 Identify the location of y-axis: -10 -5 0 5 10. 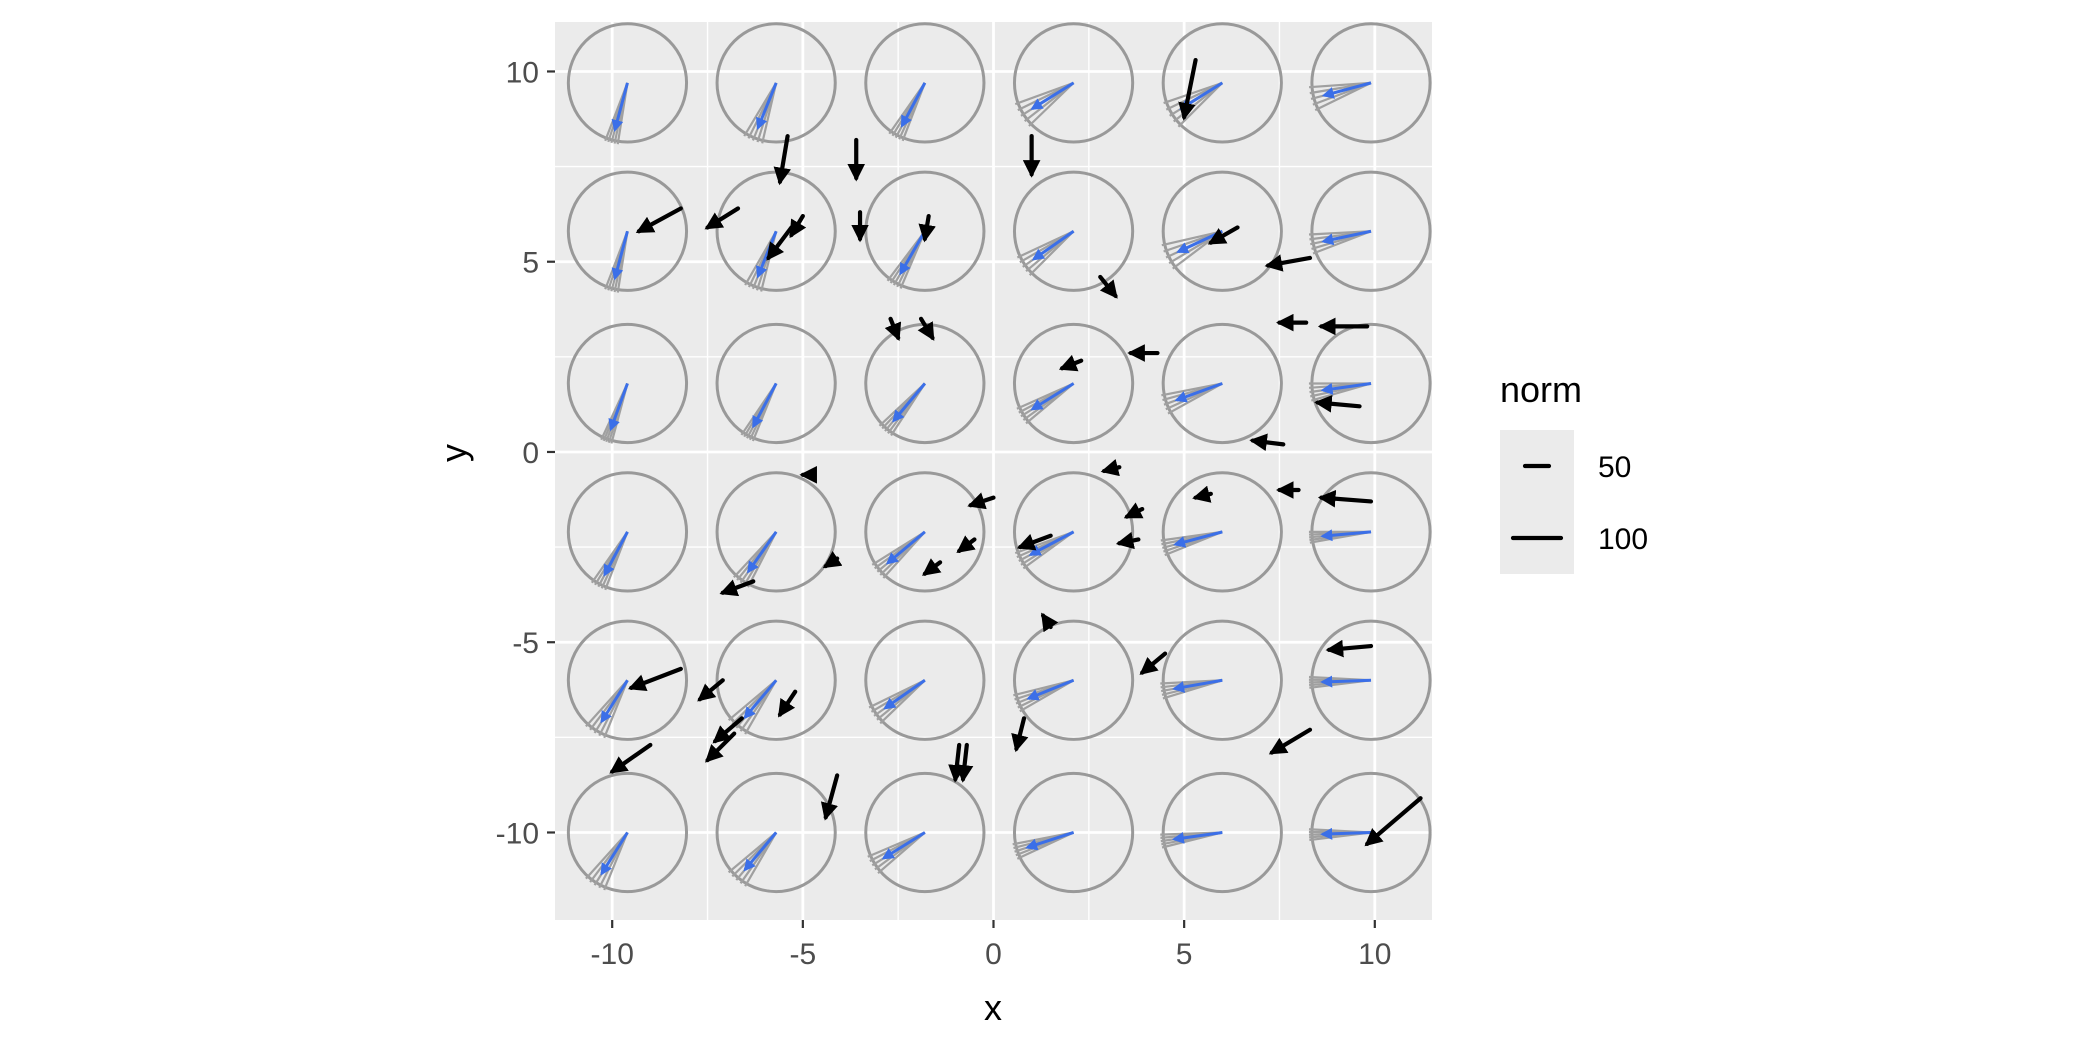
(525, 453).